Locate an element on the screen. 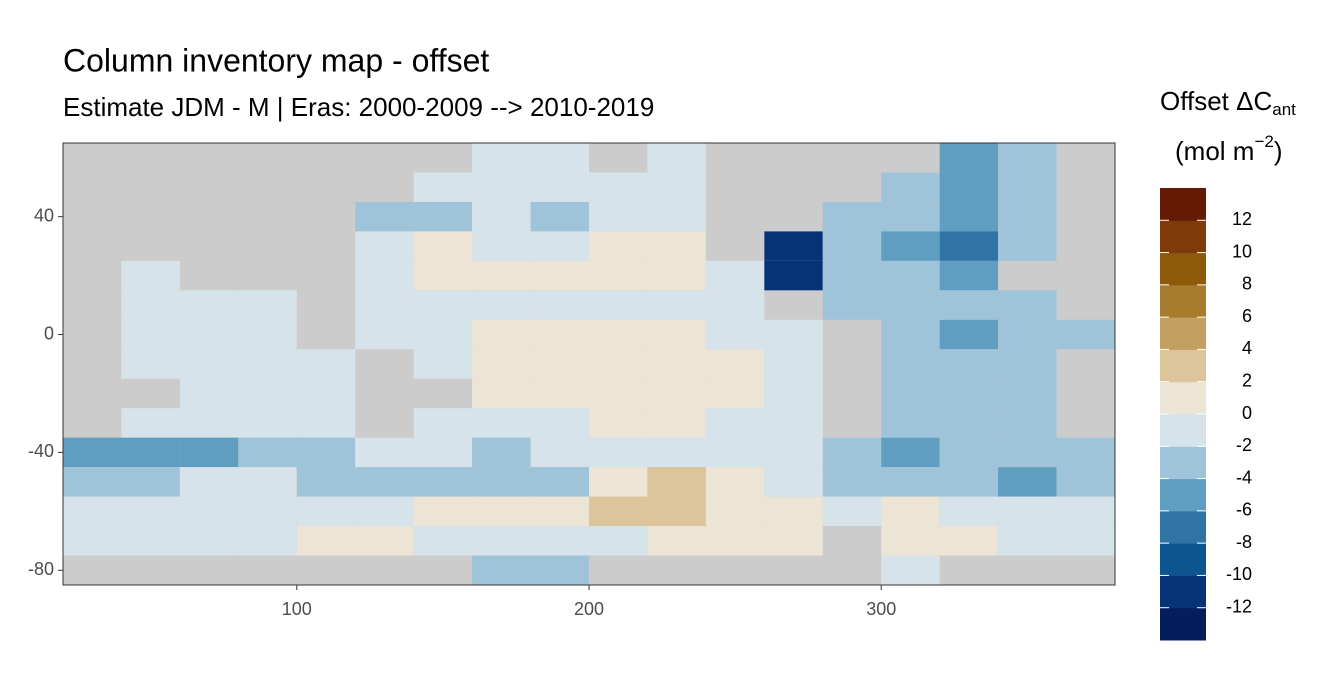 This screenshot has height=677, width=1344. chart-title: Column inventory map - offset is located at coordinates (276, 60).